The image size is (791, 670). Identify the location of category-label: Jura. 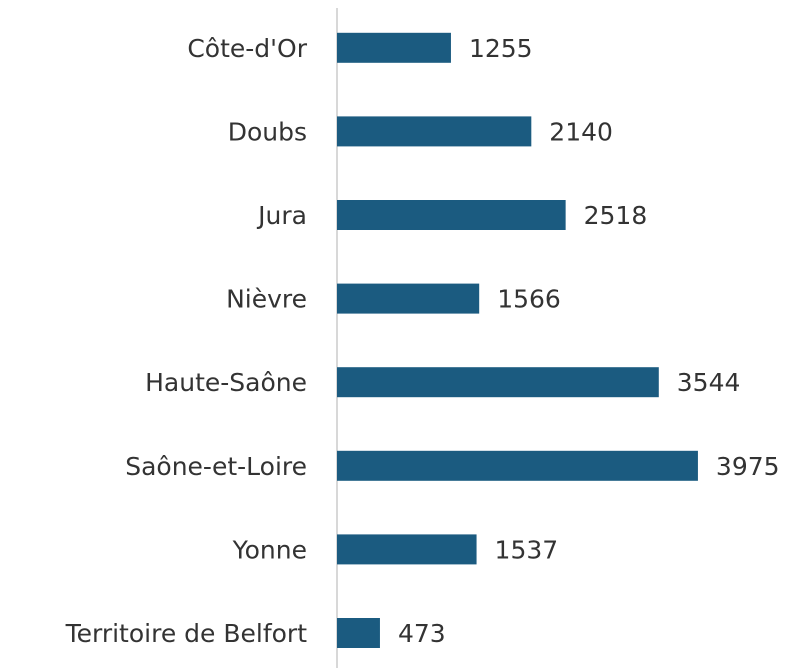
(281, 215).